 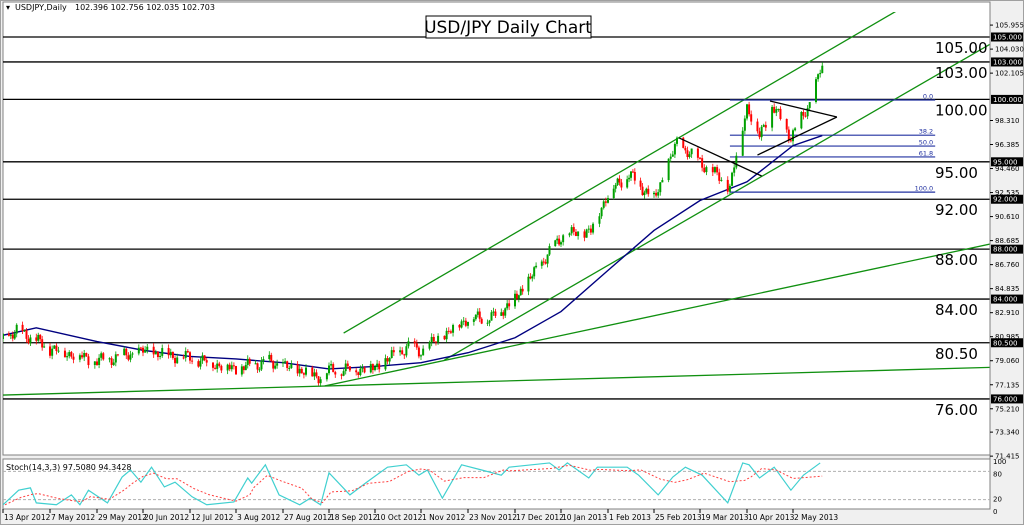 What do you see at coordinates (1007, 193) in the screenshot?
I see `y-tick-label: 92.535` at bounding box center [1007, 193].